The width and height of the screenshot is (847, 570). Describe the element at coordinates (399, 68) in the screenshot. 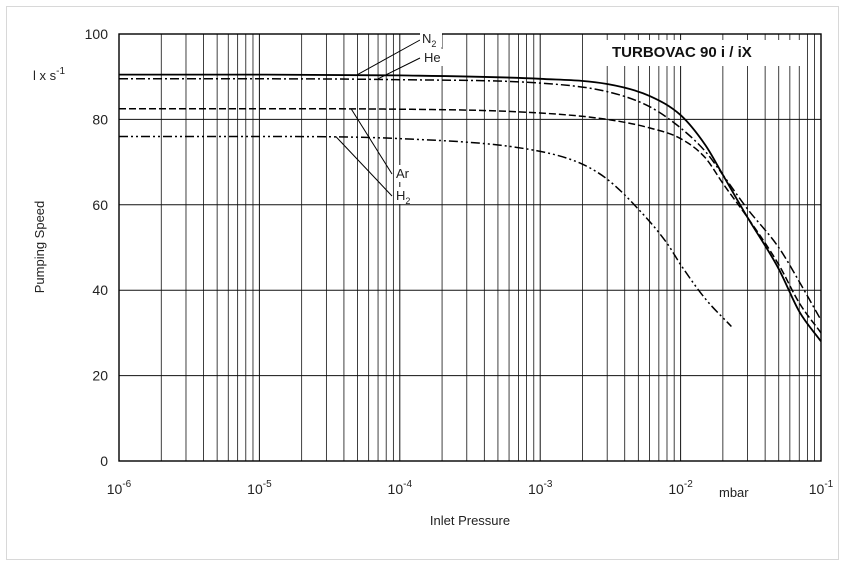

I see `leader-he` at that location.